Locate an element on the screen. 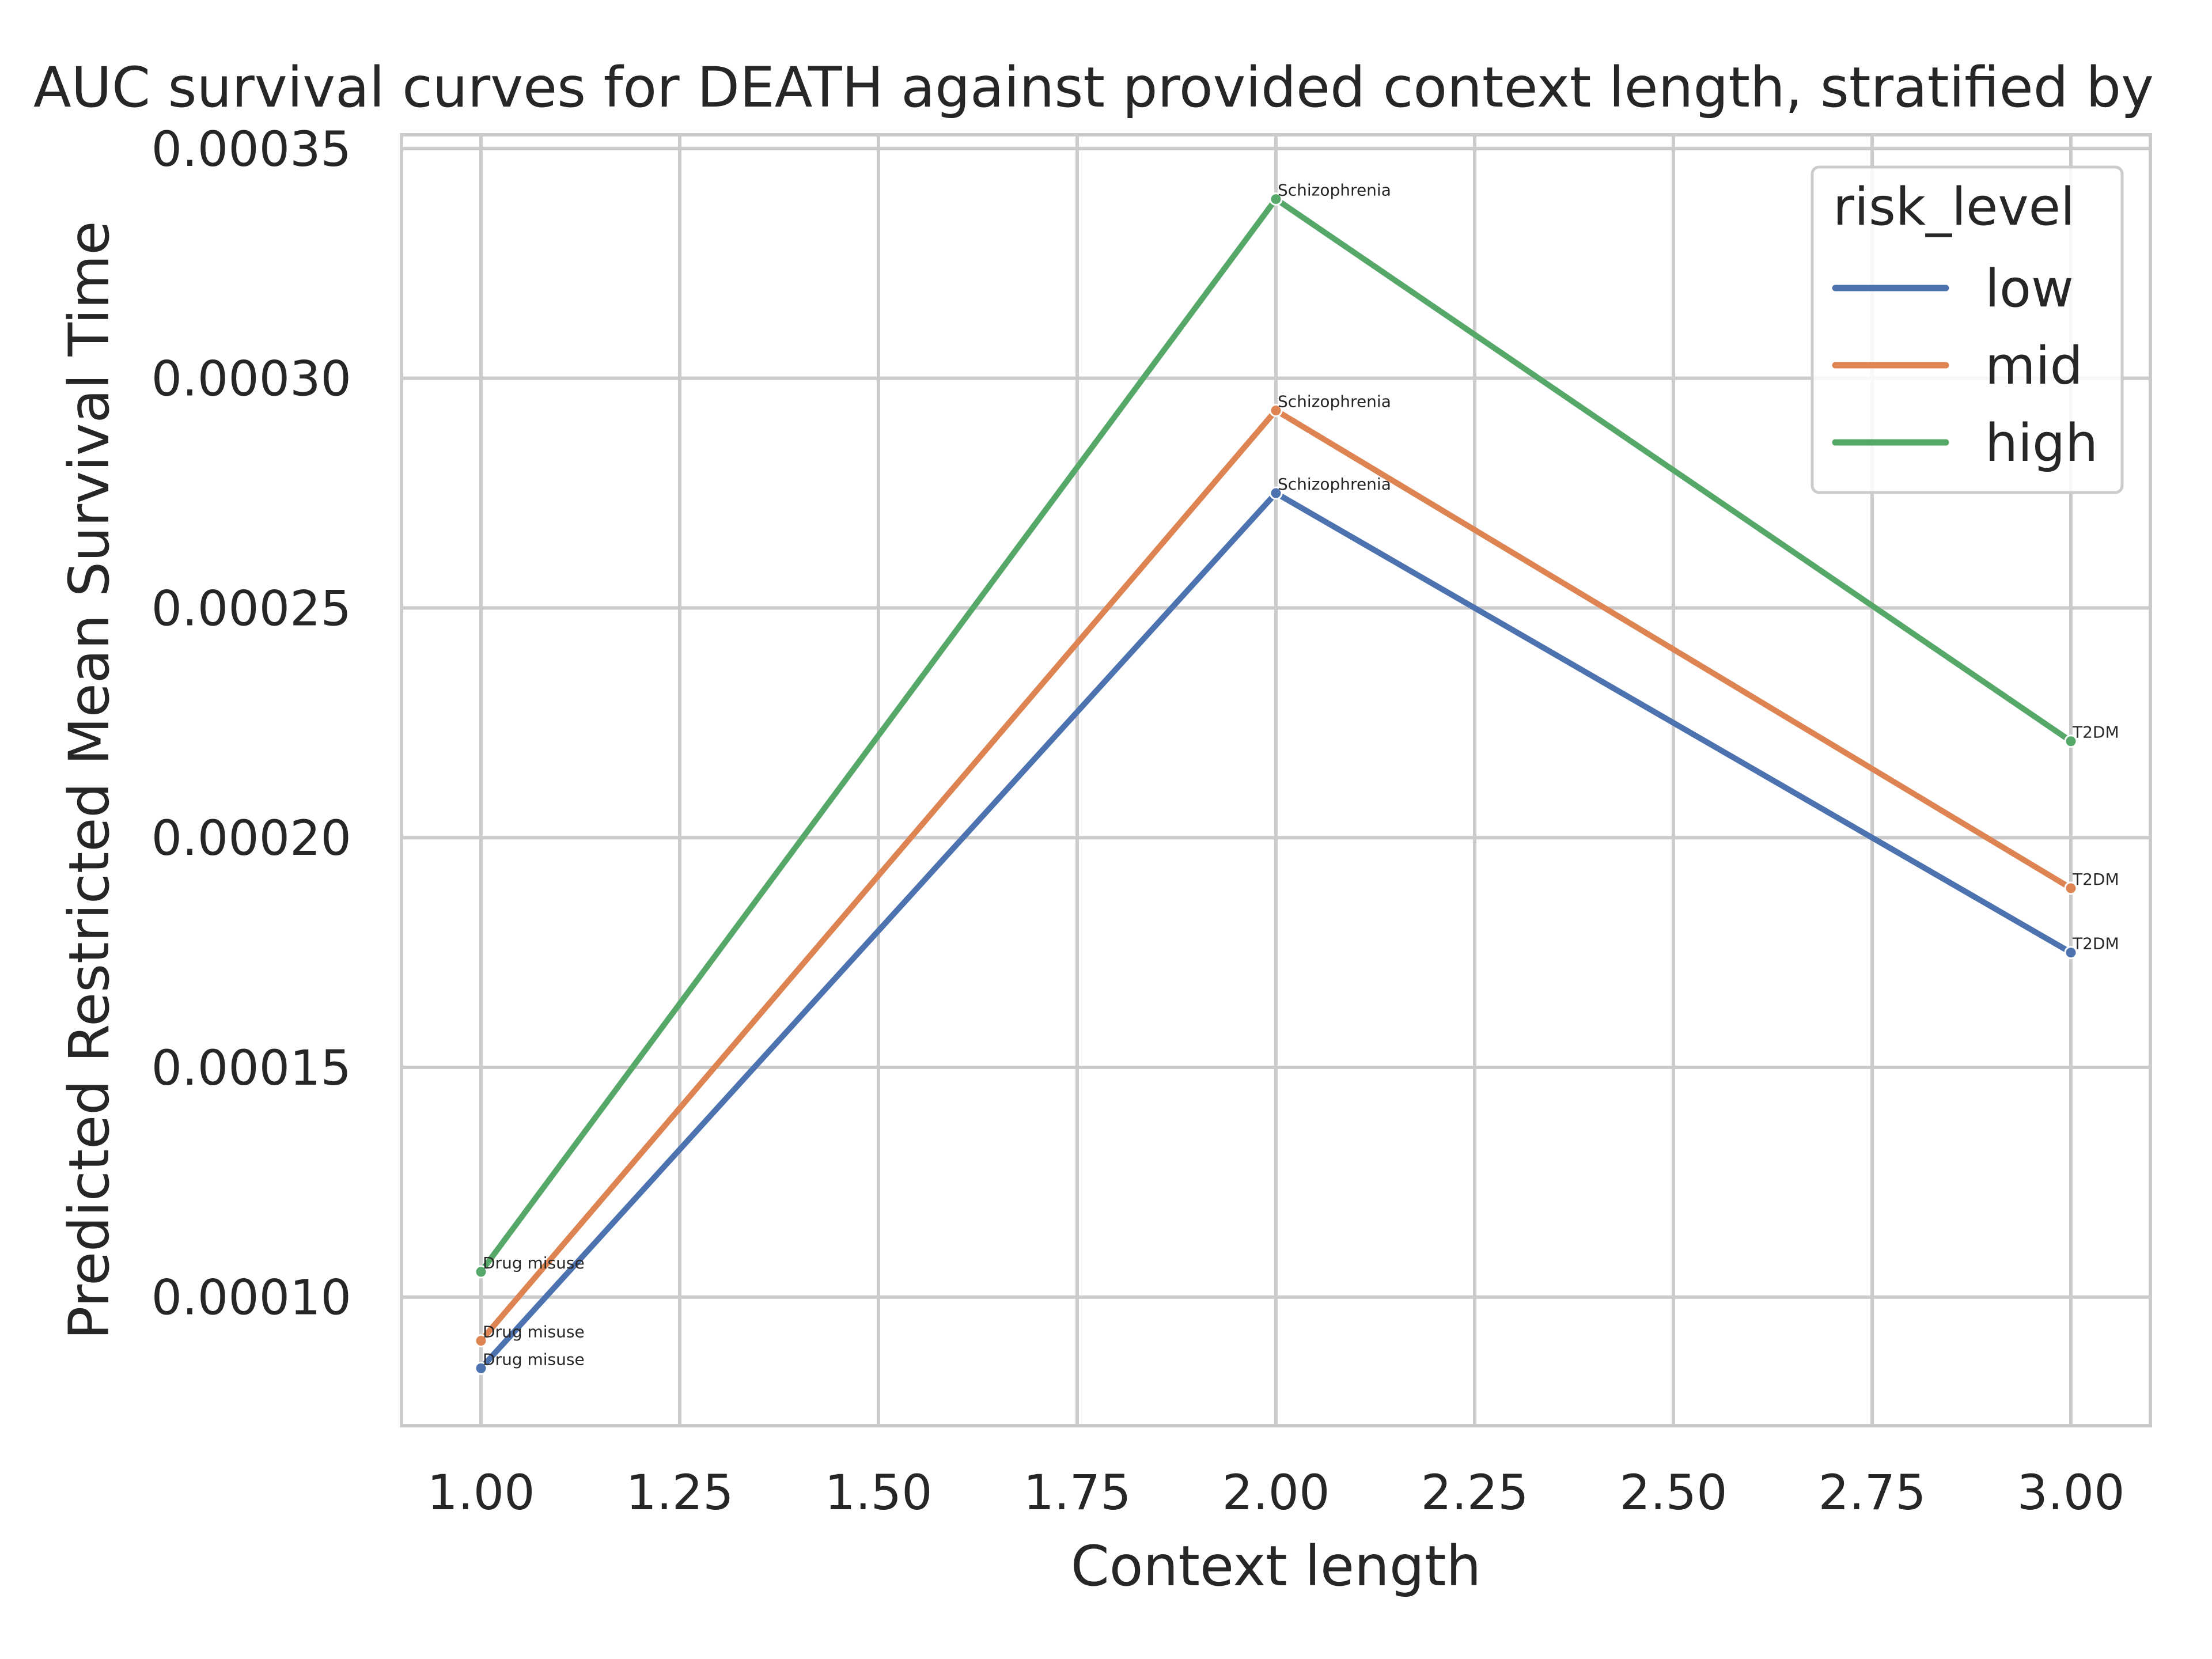  x-tick-label: 2.50 is located at coordinates (1673, 1492).